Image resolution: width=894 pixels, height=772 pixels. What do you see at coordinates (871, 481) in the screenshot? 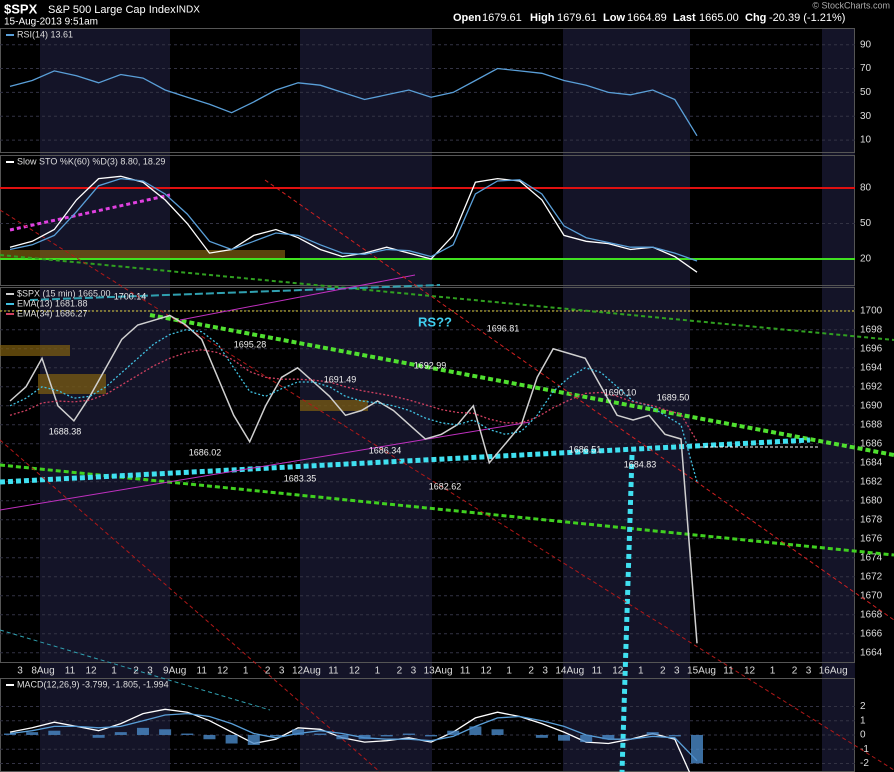
I see `y-tick-label: 1682` at bounding box center [871, 481].